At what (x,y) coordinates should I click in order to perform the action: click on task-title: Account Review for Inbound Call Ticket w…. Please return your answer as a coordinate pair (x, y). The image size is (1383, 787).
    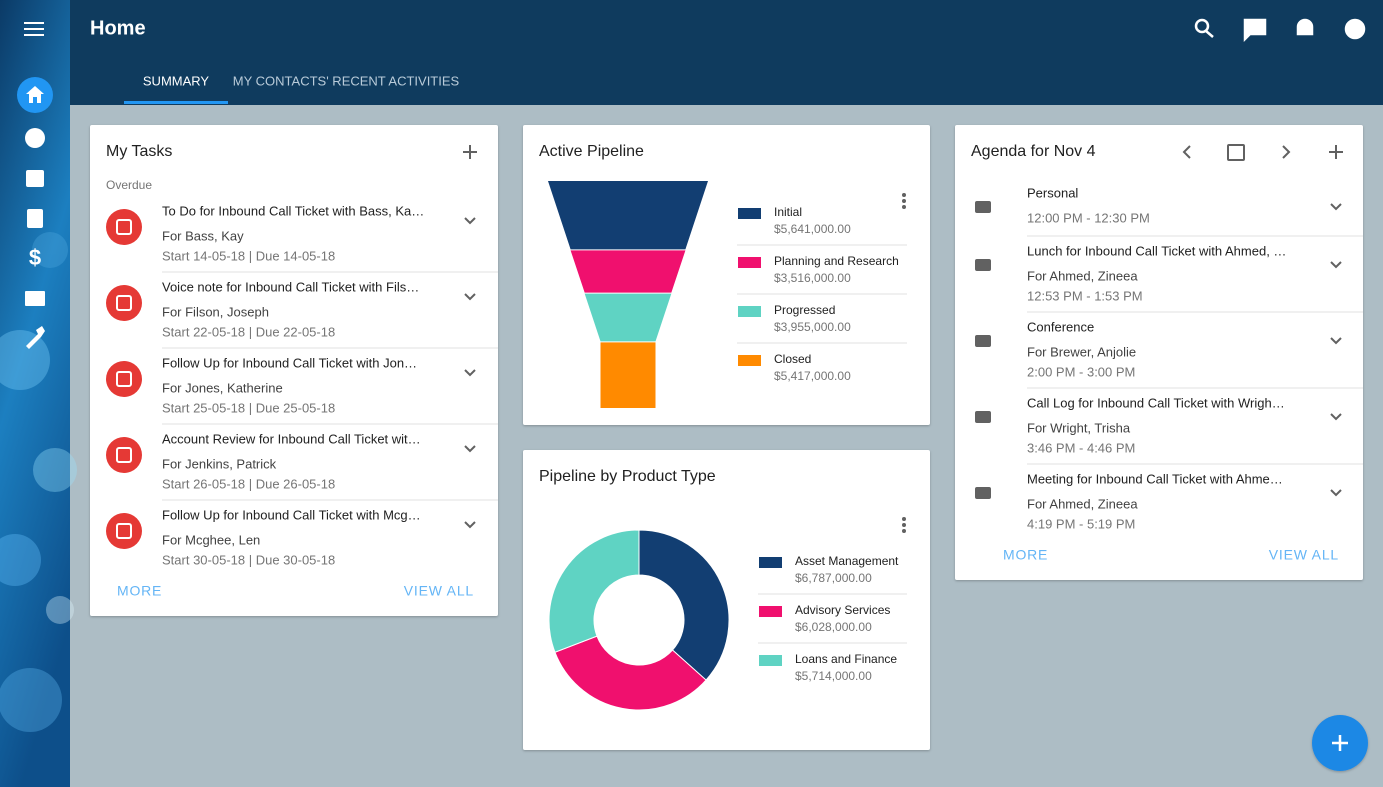
    Looking at the image, I should click on (291, 438).